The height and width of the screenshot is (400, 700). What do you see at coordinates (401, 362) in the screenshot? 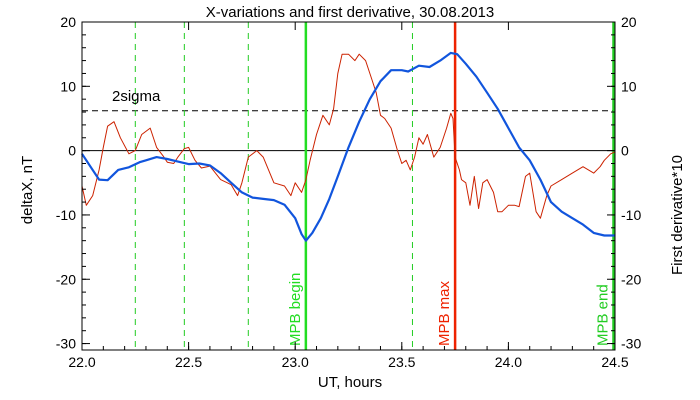
I see `x-tick-label-3: 23.5` at bounding box center [401, 362].